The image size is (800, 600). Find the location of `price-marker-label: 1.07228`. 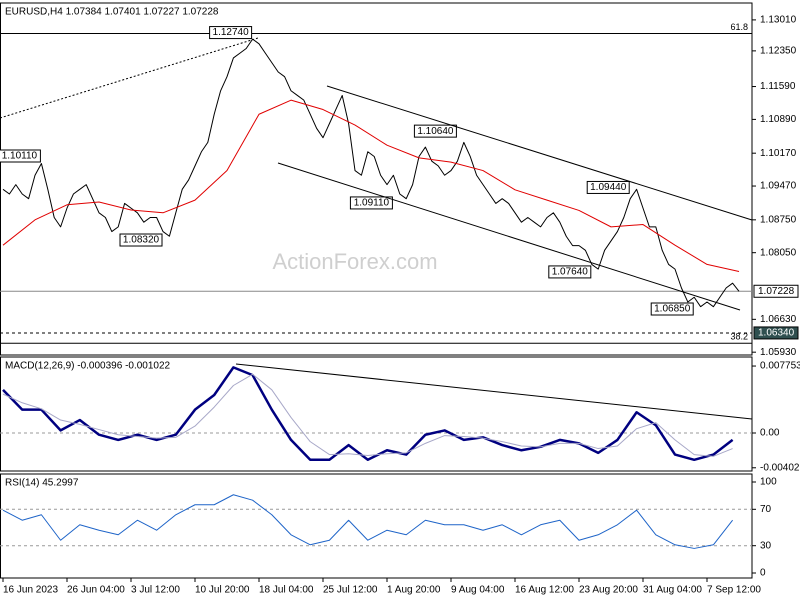

price-marker-label: 1.07228 is located at coordinates (776, 291).